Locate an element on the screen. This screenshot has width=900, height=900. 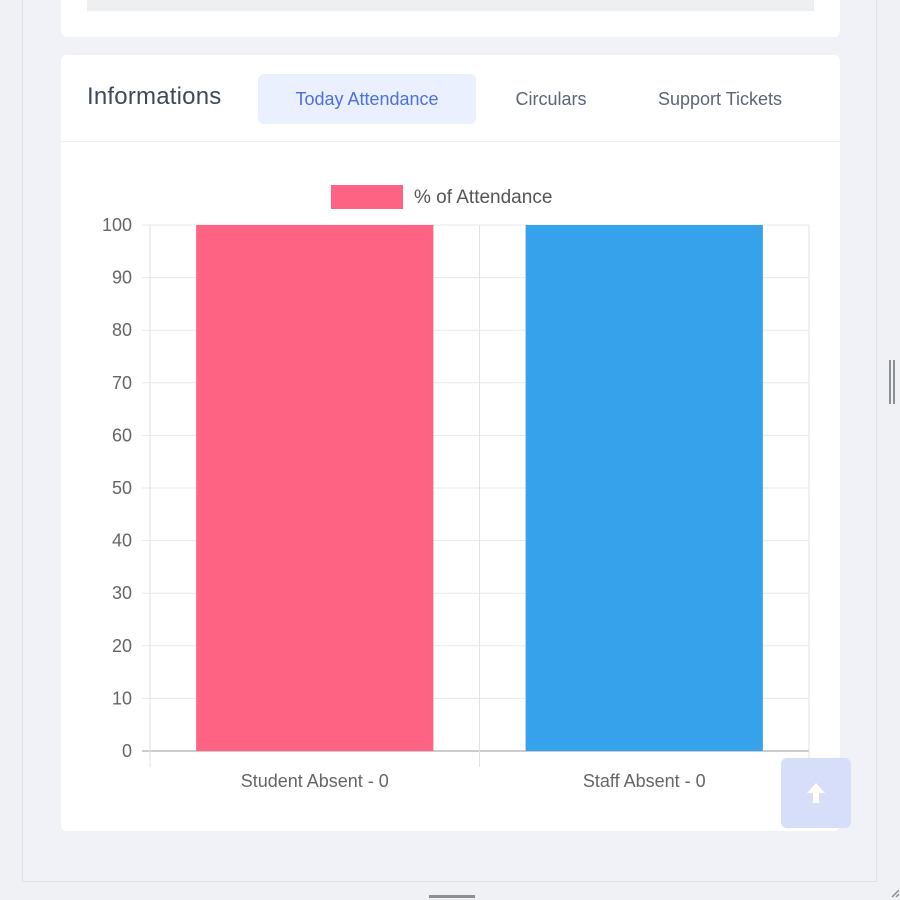
scroll-to-top-button is located at coordinates (816, 793).